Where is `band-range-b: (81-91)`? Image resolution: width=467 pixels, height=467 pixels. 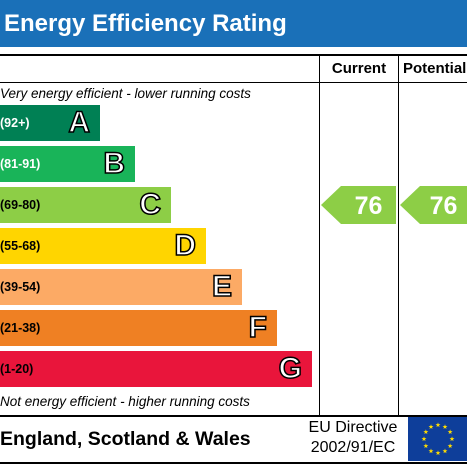 band-range-b: (81-91) is located at coordinates (20, 164).